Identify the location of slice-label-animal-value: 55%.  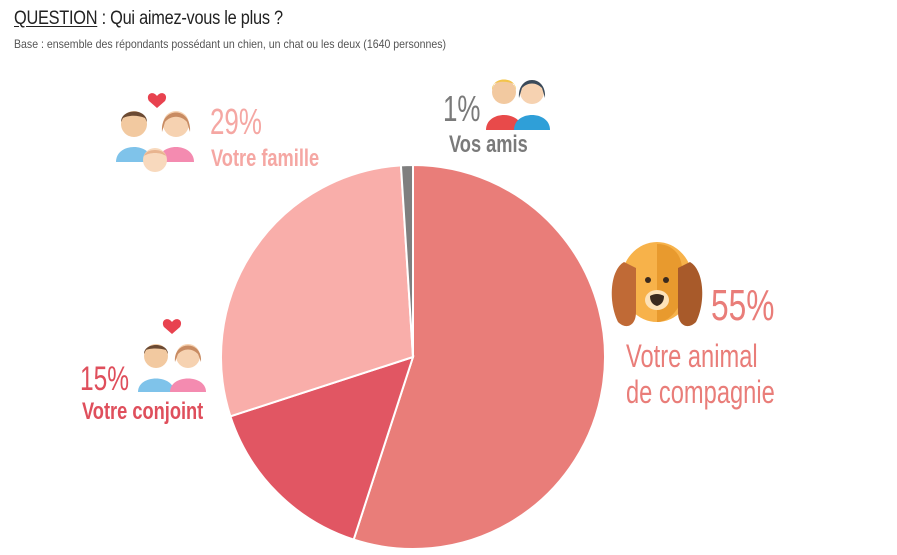
(743, 305).